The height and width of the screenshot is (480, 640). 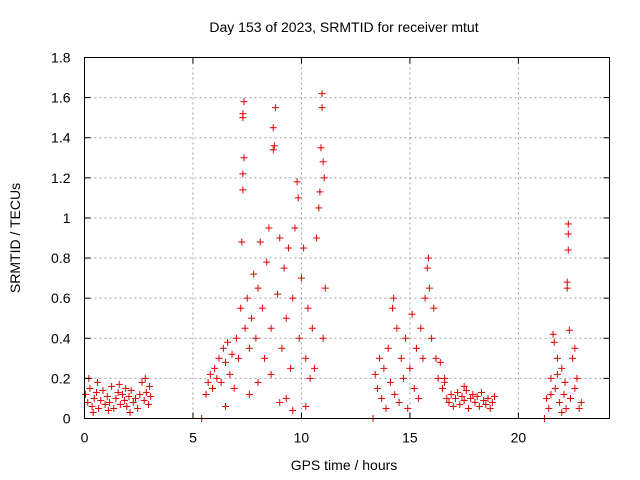 What do you see at coordinates (61, 178) in the screenshot?
I see `y-tick-label: 1.2` at bounding box center [61, 178].